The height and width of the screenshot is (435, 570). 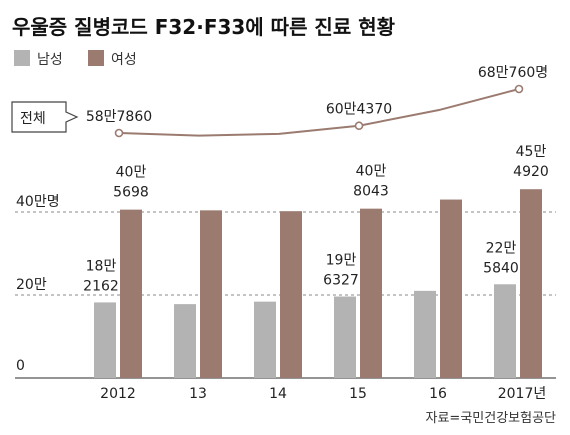 What do you see at coordinates (359, 110) in the screenshot?
I see `total-data-label: 60만4370` at bounding box center [359, 110].